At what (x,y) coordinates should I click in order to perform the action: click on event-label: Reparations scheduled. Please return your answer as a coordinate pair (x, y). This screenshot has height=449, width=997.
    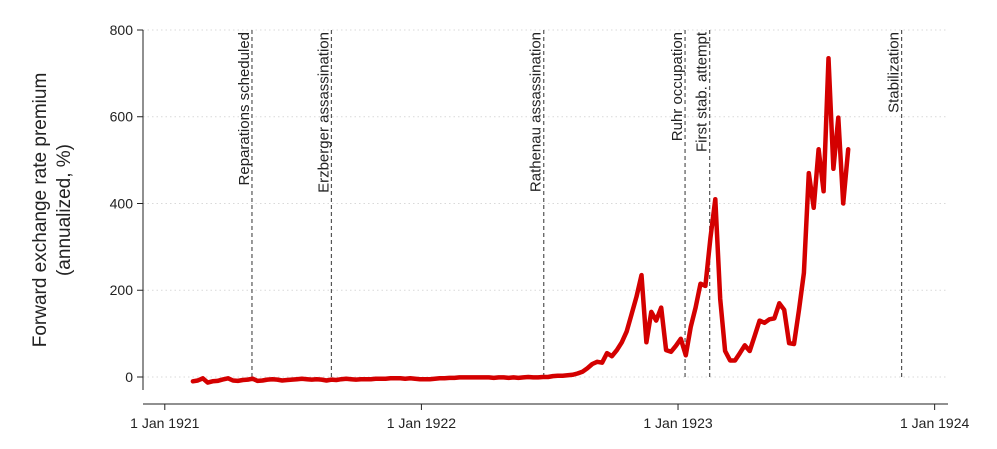
    Looking at the image, I should click on (244, 108).